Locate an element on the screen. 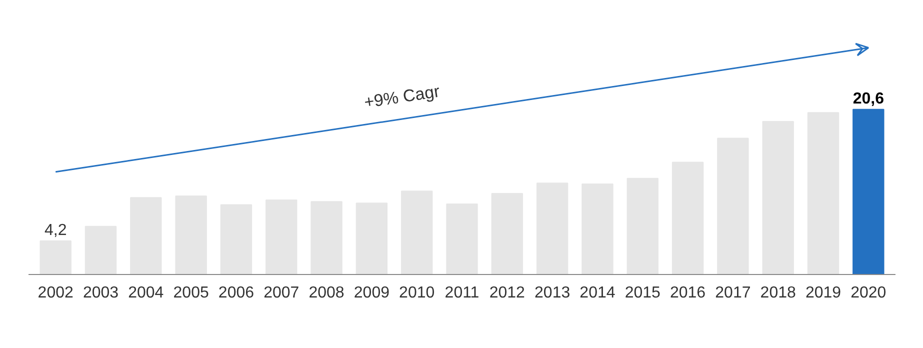  x-tick-label: 2010 is located at coordinates (417, 293).